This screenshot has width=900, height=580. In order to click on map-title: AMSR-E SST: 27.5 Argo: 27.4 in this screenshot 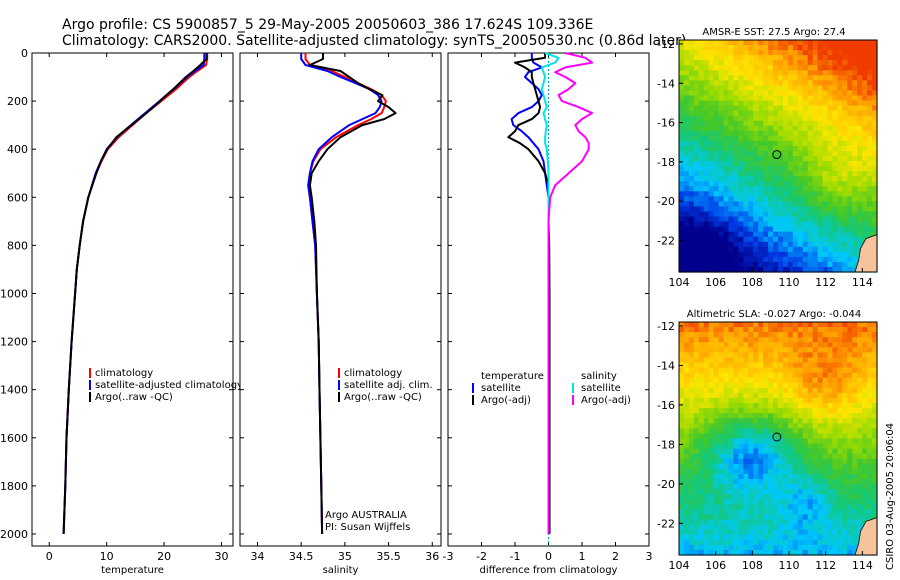, I will do `click(773, 32)`.